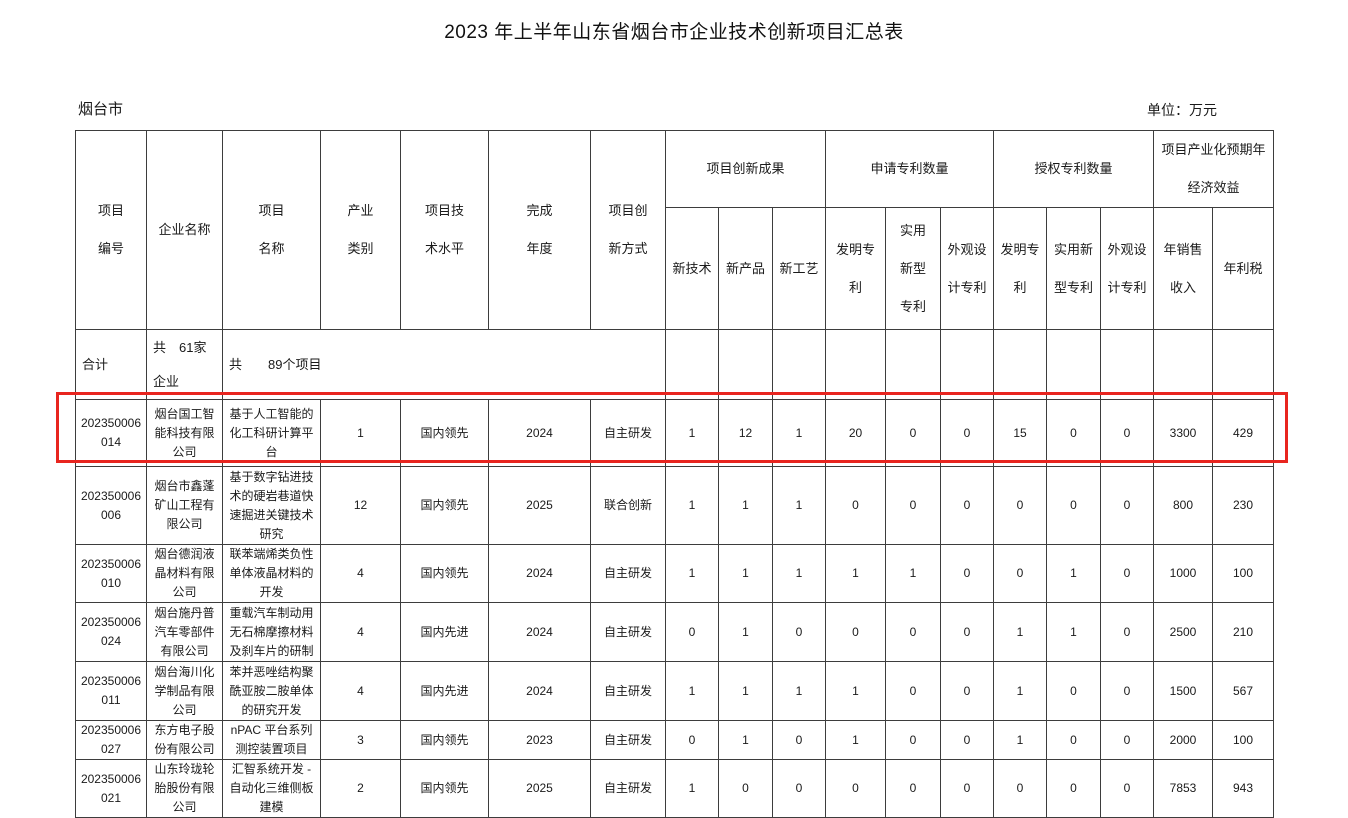 This screenshot has width=1348, height=818. Describe the element at coordinates (1073, 169) in the screenshot. I see `header-group-granted-patents: 授权专利数量` at that location.